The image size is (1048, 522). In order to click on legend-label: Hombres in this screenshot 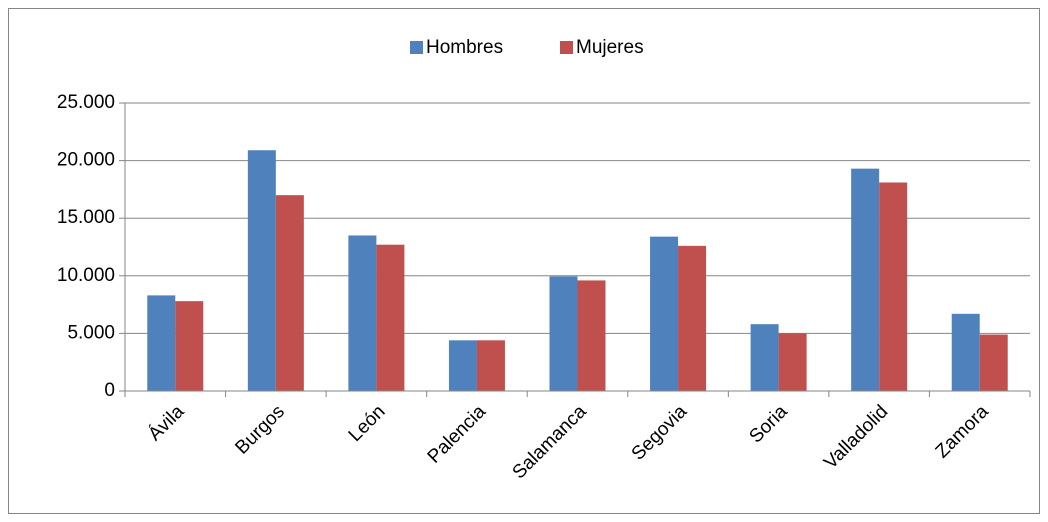, I will do `click(464, 47)`.